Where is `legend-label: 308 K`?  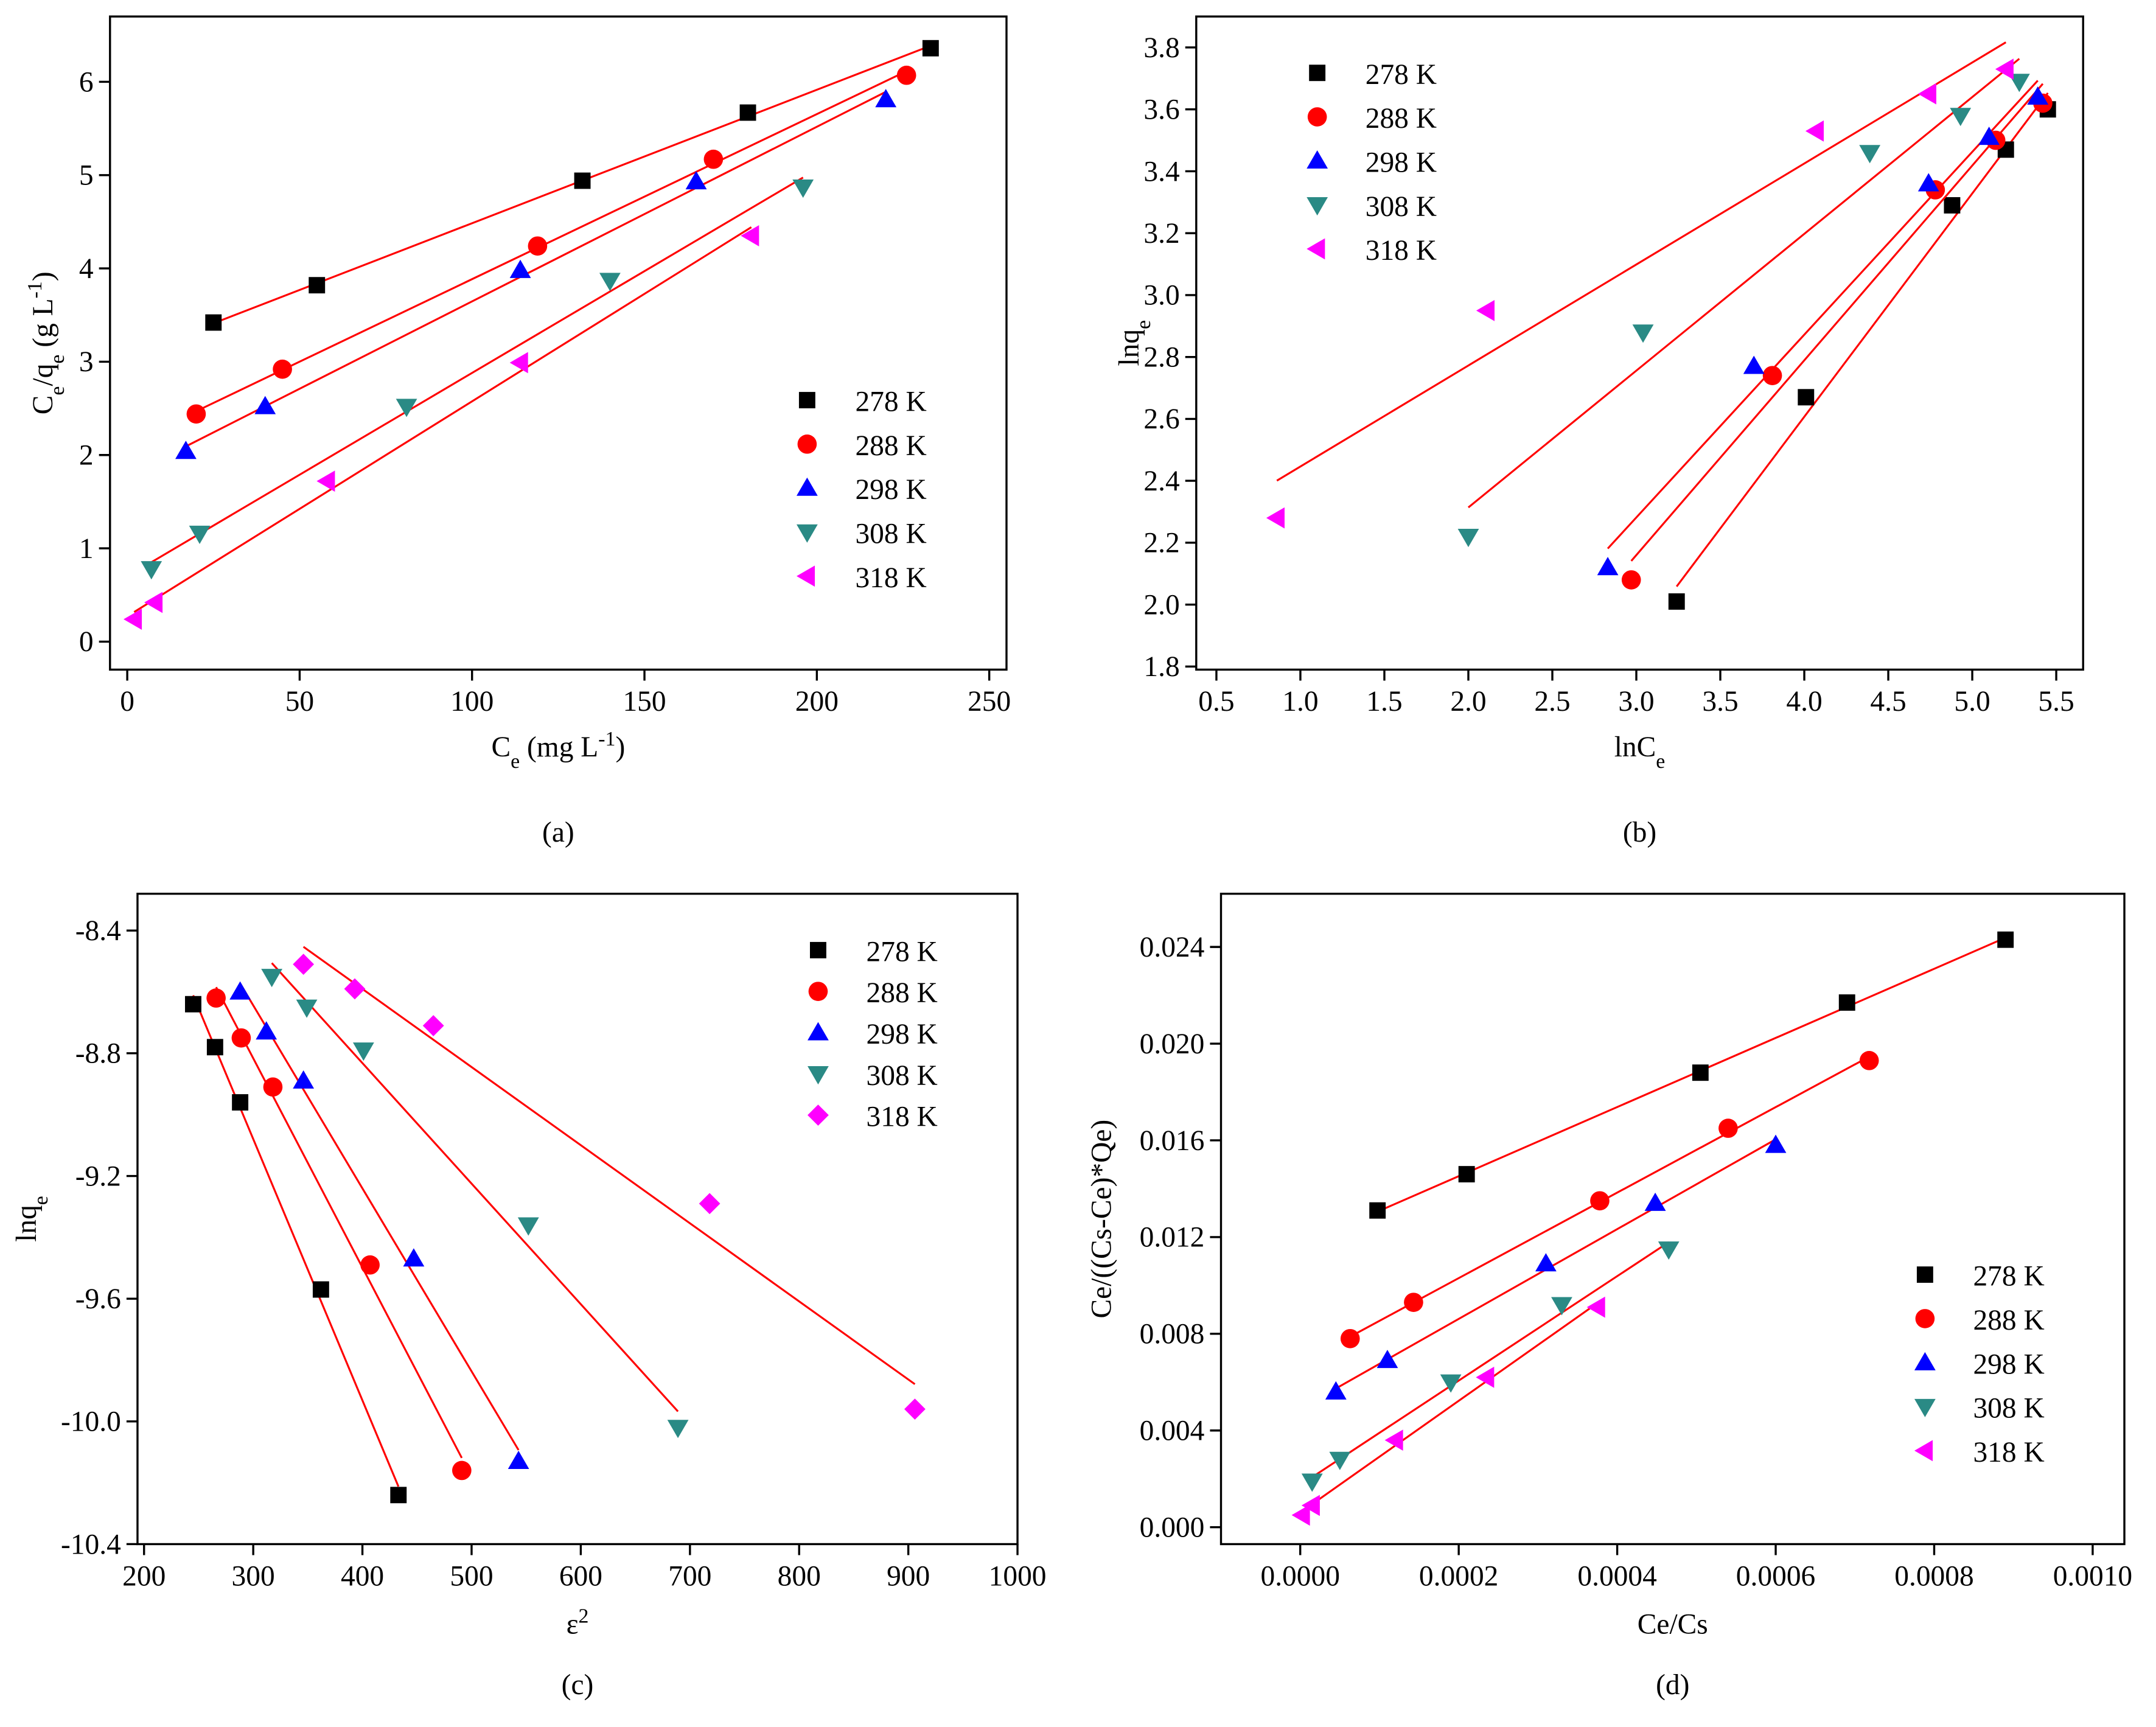 legend-label: 308 K is located at coordinates (902, 1076).